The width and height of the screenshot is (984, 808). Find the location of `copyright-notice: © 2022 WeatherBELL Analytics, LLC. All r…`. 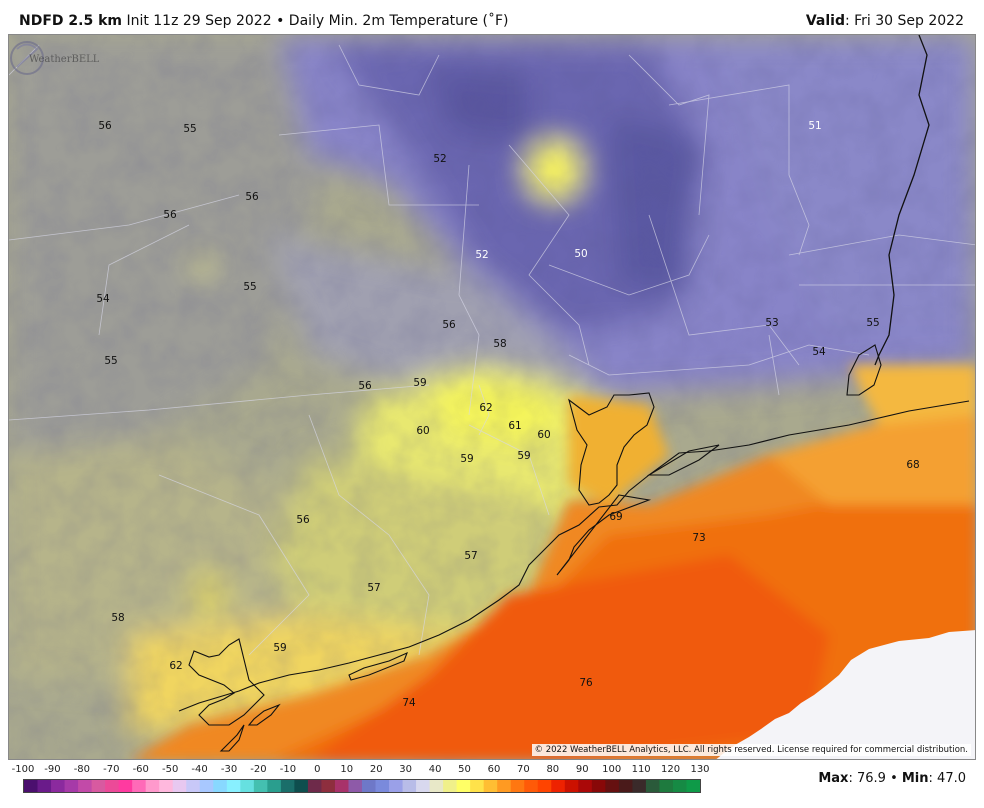

copyright-notice: © 2022 WeatherBELL Analytics, LLC. All r… is located at coordinates (751, 750).